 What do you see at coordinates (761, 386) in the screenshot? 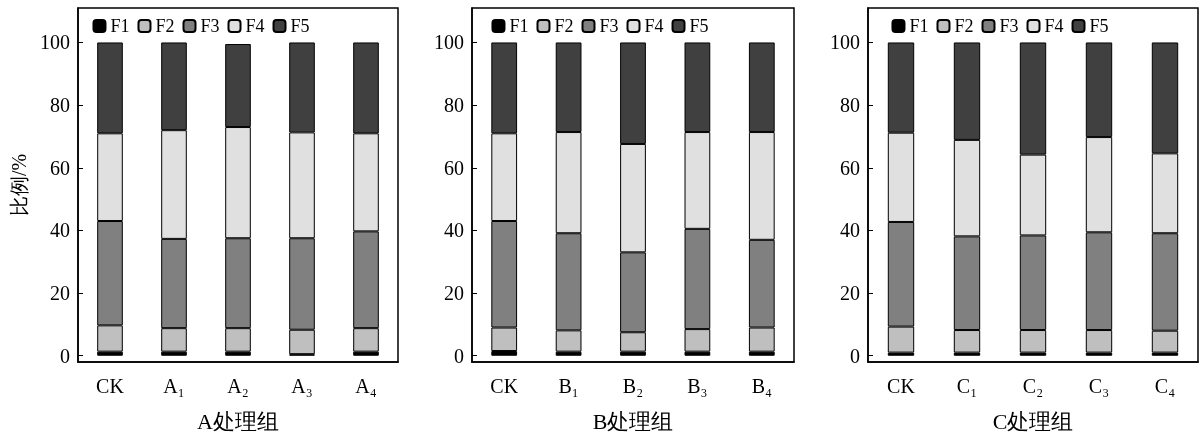
I see `x-tick-label: B₄` at bounding box center [761, 386].